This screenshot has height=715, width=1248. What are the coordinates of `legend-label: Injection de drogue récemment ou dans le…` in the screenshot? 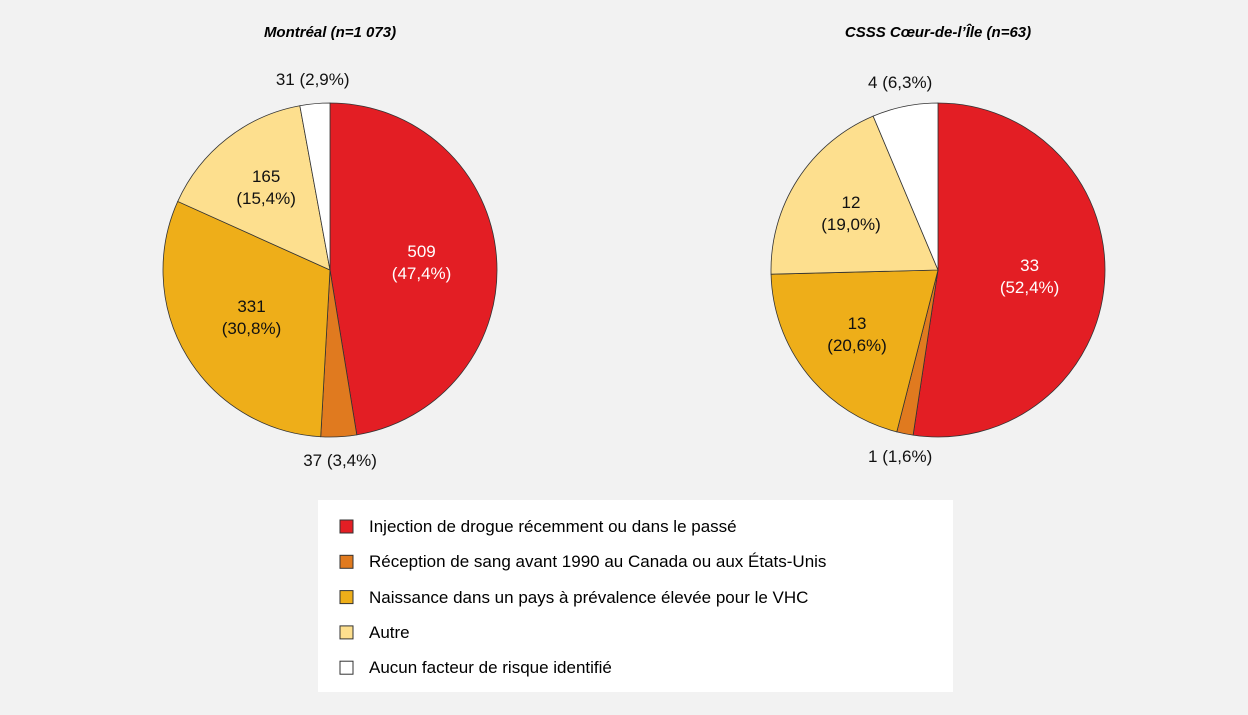 It's located at (553, 526).